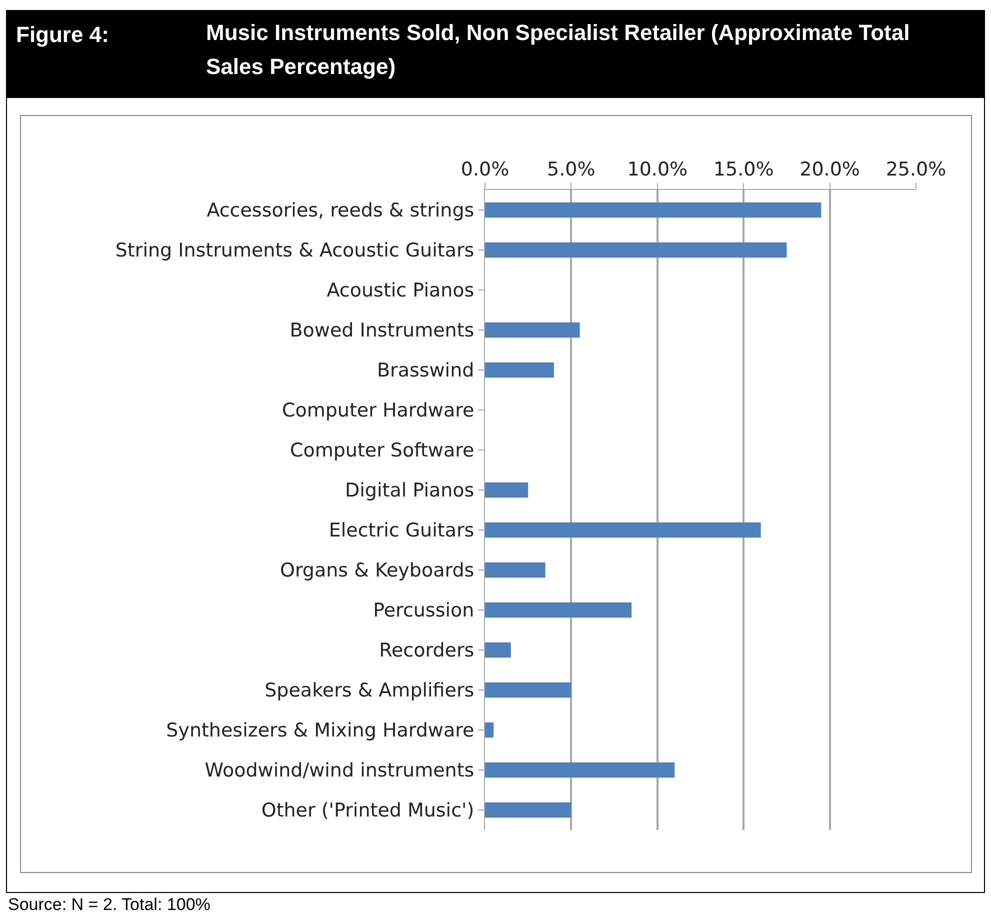 The image size is (991, 922). What do you see at coordinates (485, 169) in the screenshot?
I see `x-tick-label: 0.0%` at bounding box center [485, 169].